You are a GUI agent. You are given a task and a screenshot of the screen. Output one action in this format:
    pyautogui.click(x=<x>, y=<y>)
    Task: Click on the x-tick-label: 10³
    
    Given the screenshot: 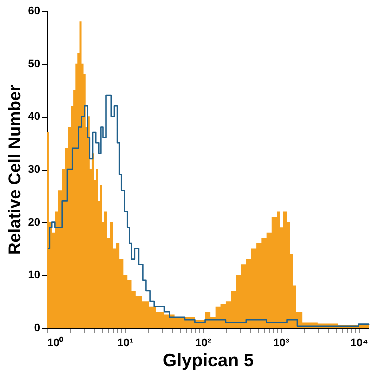 What is the action you would take?
    pyautogui.click(x=282, y=344)
    